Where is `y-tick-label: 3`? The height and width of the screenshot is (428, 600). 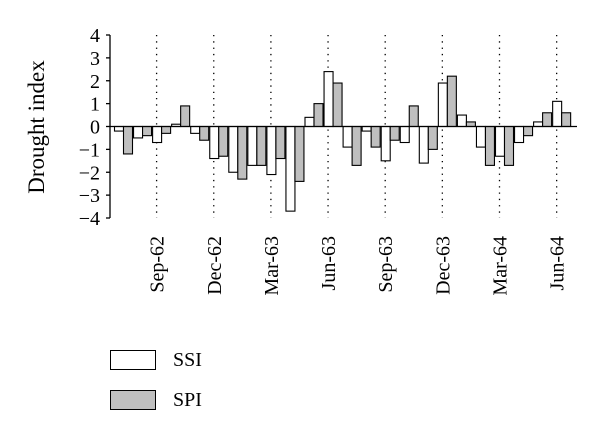
y-tick-label: 3 is located at coordinates (95, 59).